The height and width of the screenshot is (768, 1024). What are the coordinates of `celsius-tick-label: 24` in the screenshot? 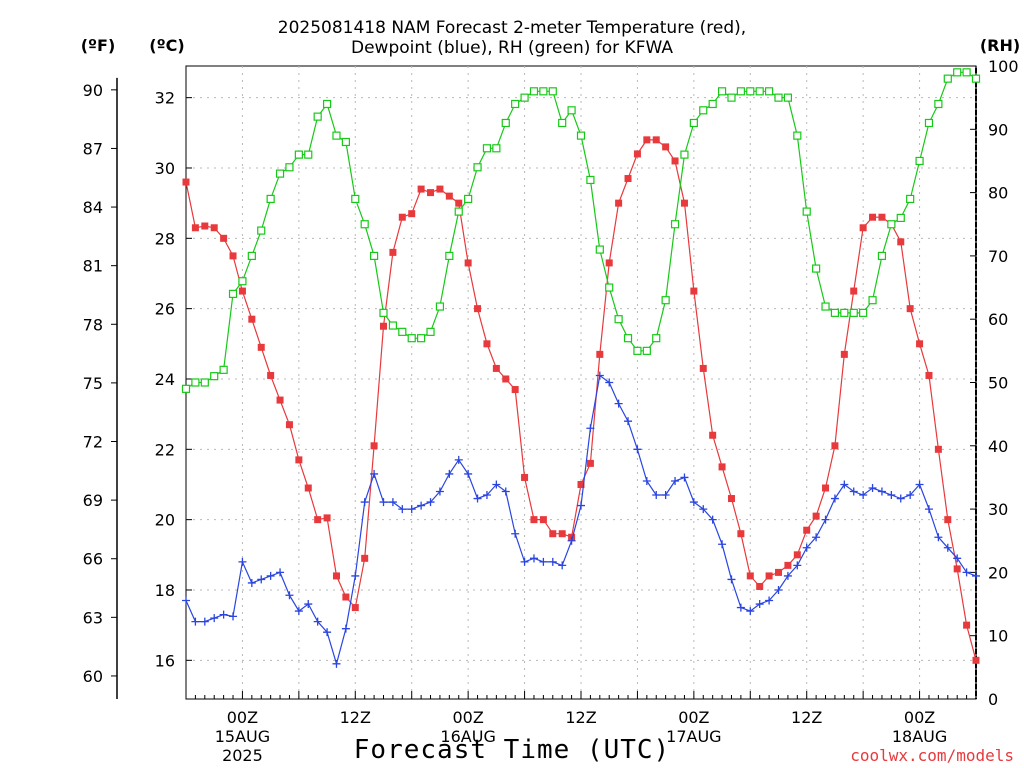 It's located at (165, 379).